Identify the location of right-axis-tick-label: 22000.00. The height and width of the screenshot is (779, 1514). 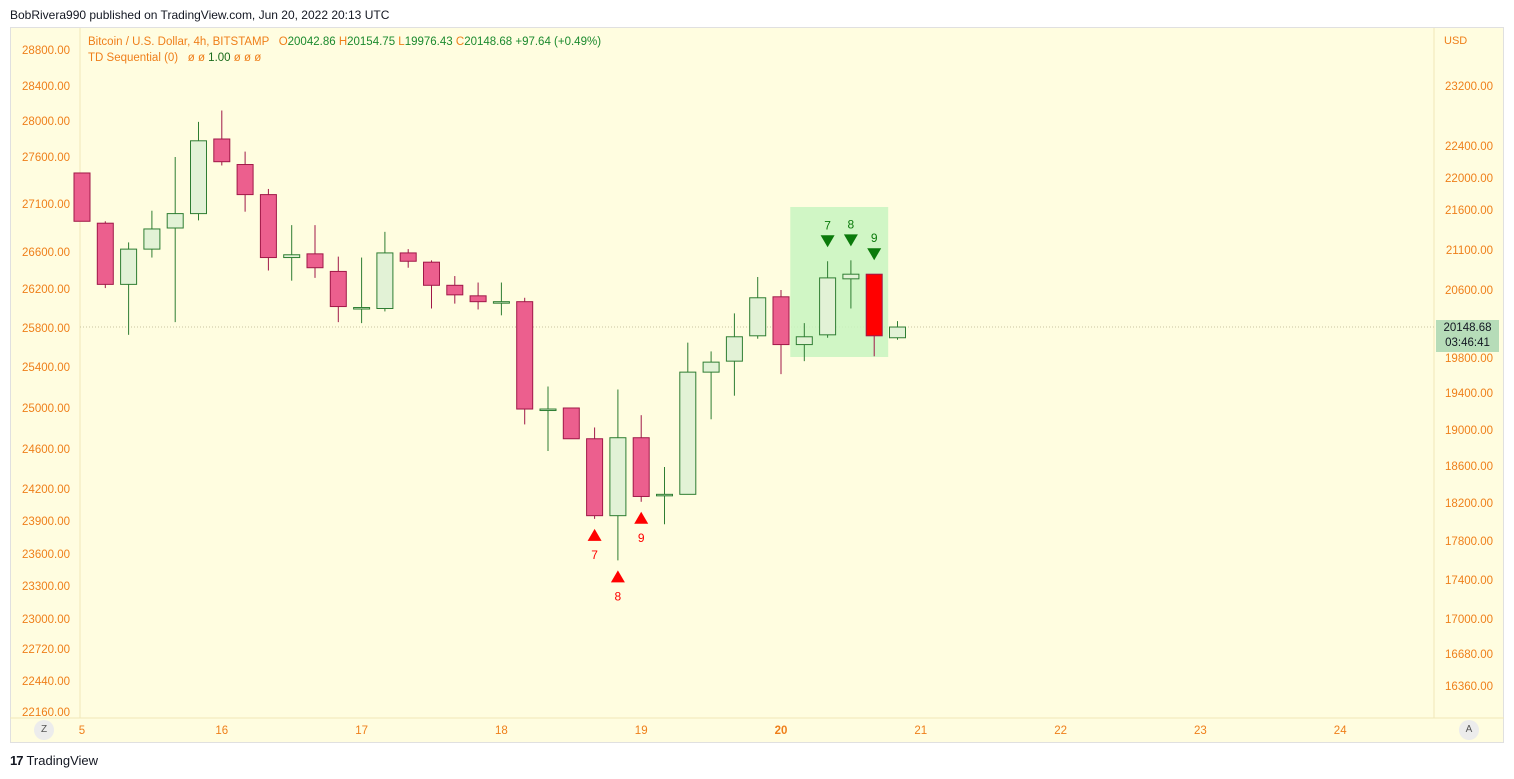
(1469, 179).